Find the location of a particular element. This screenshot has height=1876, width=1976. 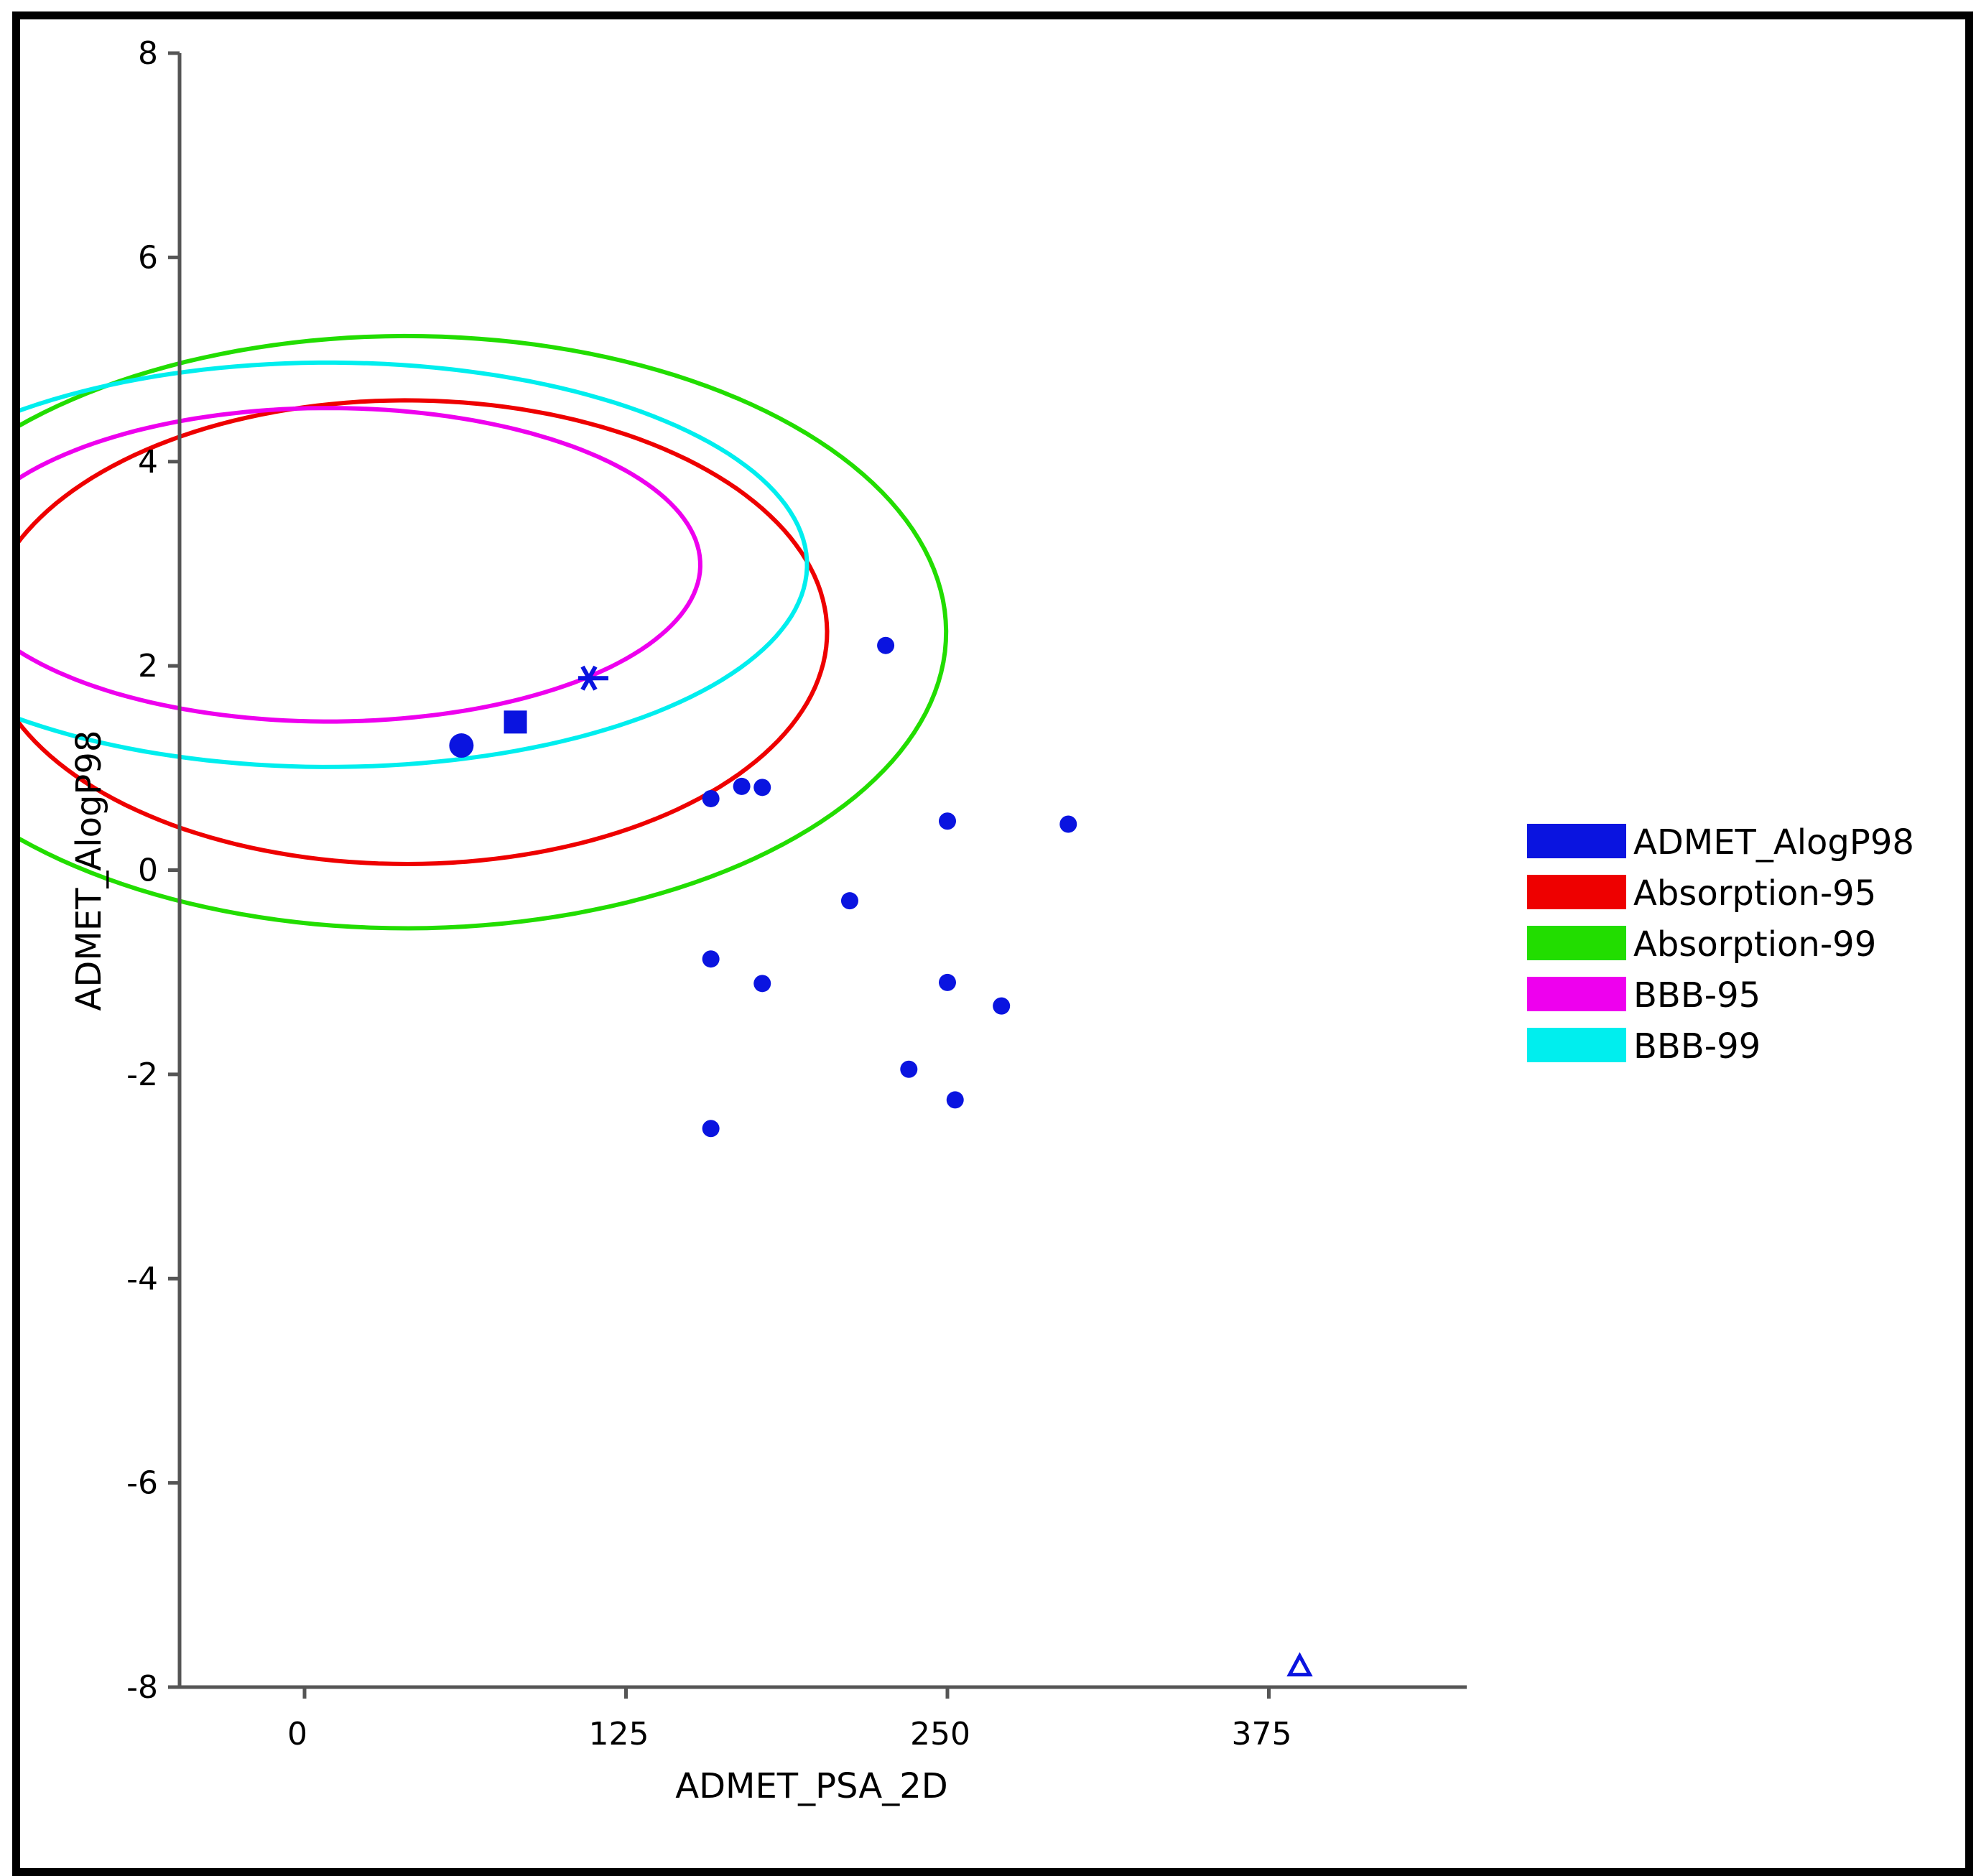

y-tick-label: 8 is located at coordinates (148, 53).